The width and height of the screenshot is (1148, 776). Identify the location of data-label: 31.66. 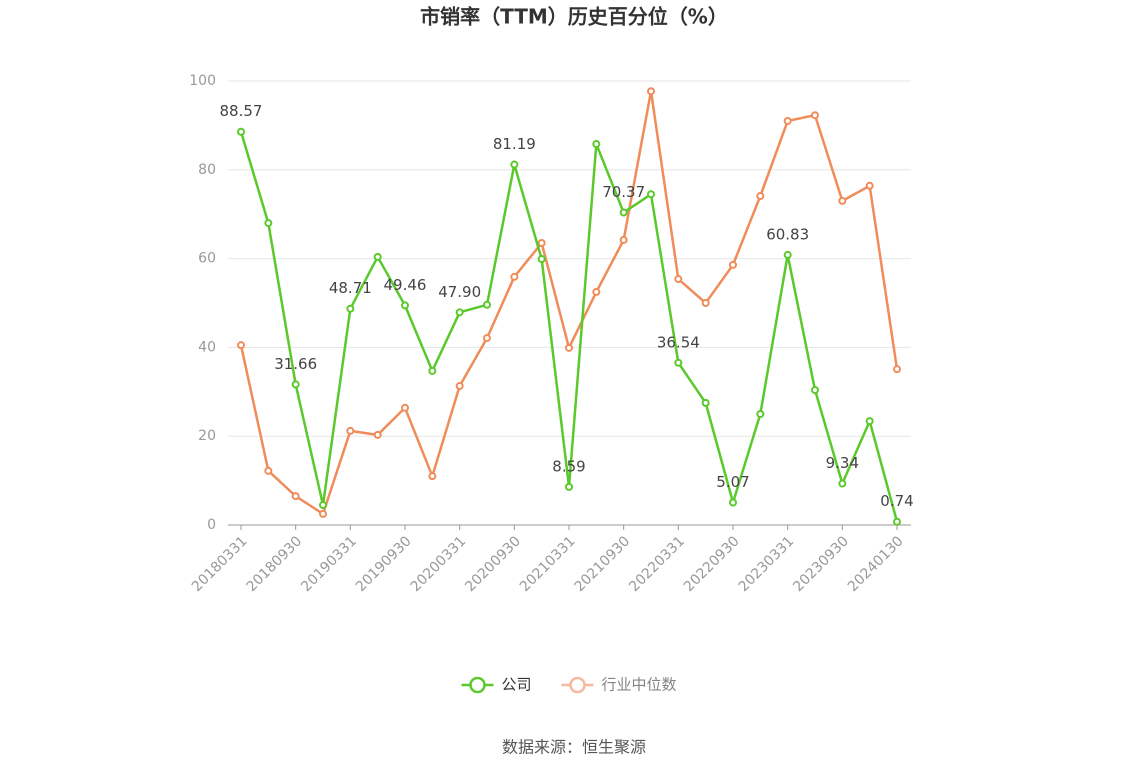
(295, 364).